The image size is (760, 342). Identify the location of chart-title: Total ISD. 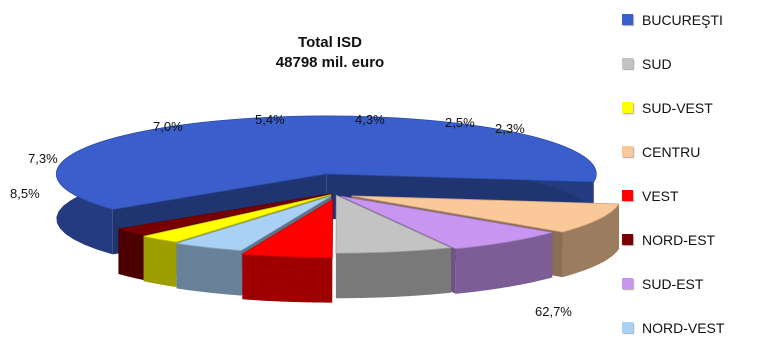
(330, 42).